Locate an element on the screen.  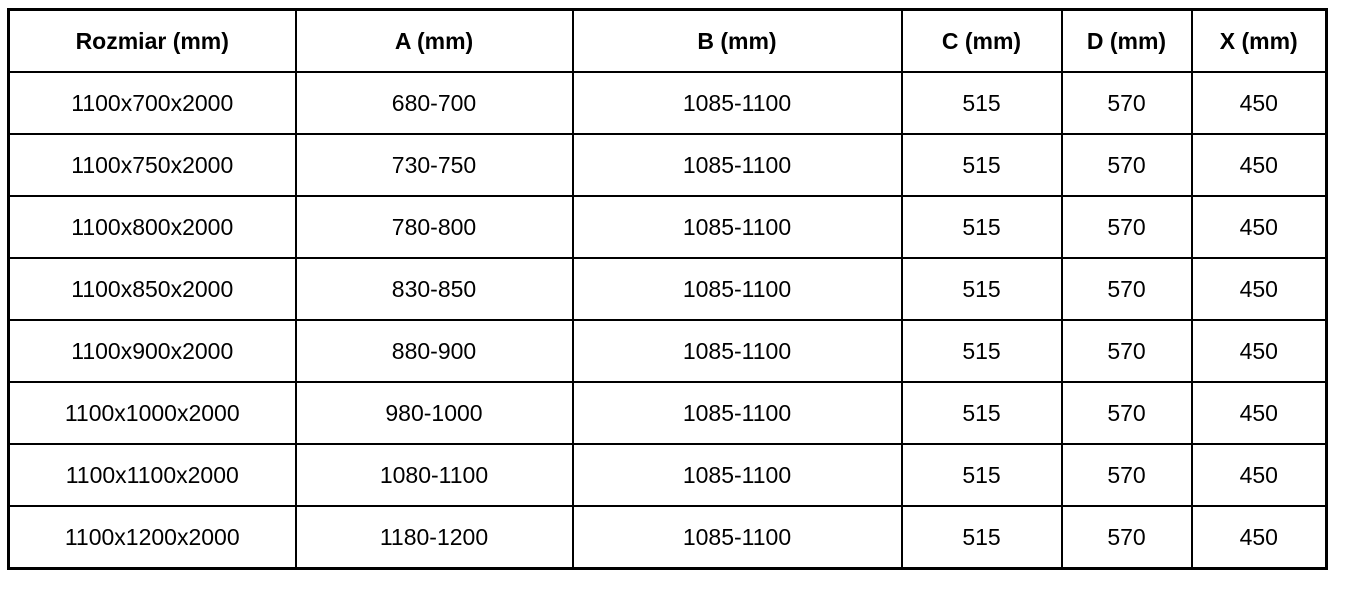
header-cell-b: B (mm) is located at coordinates (737, 40).